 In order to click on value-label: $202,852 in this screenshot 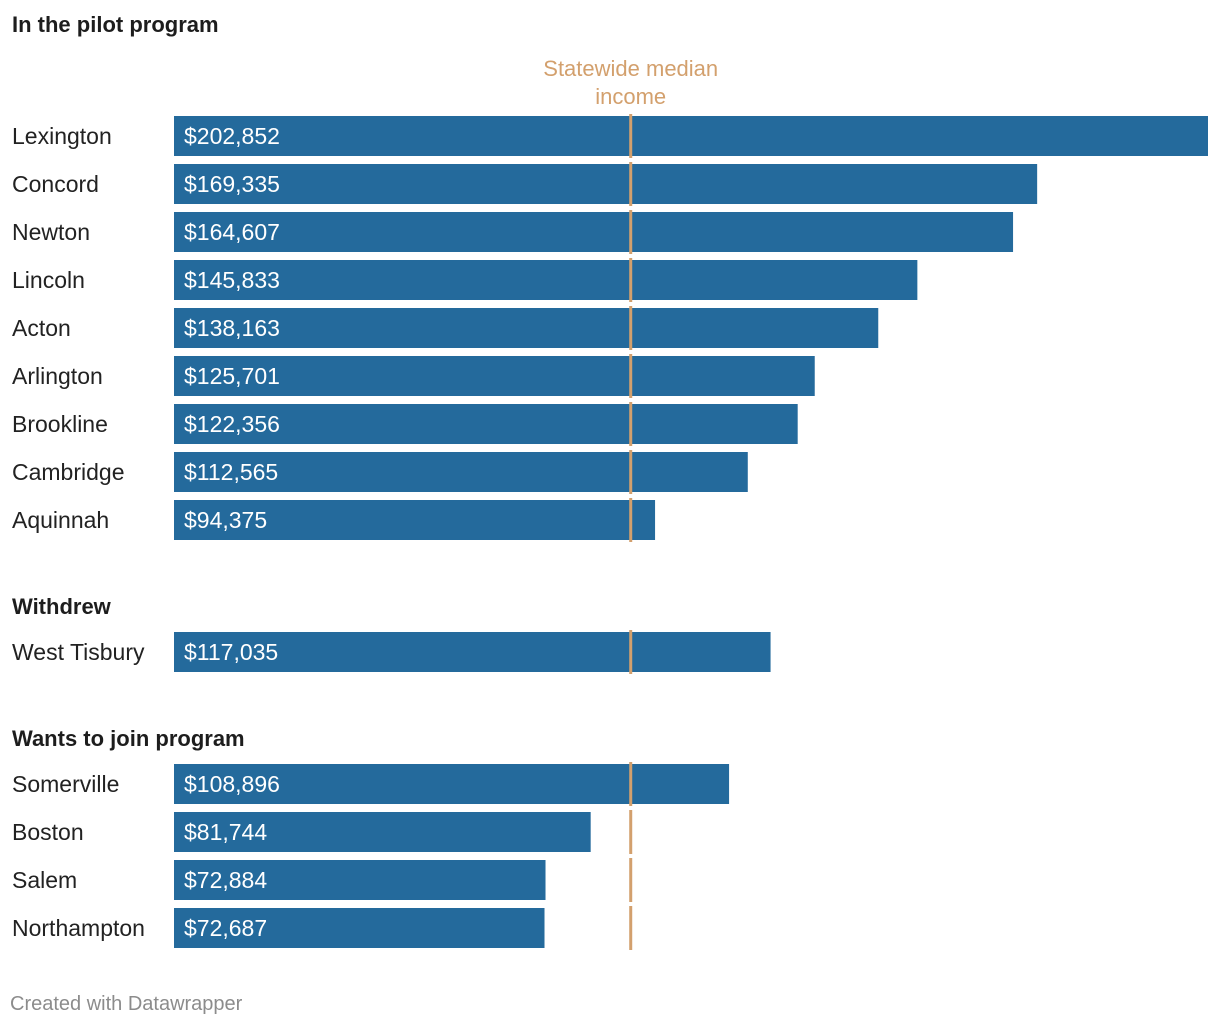, I will do `click(232, 136)`.